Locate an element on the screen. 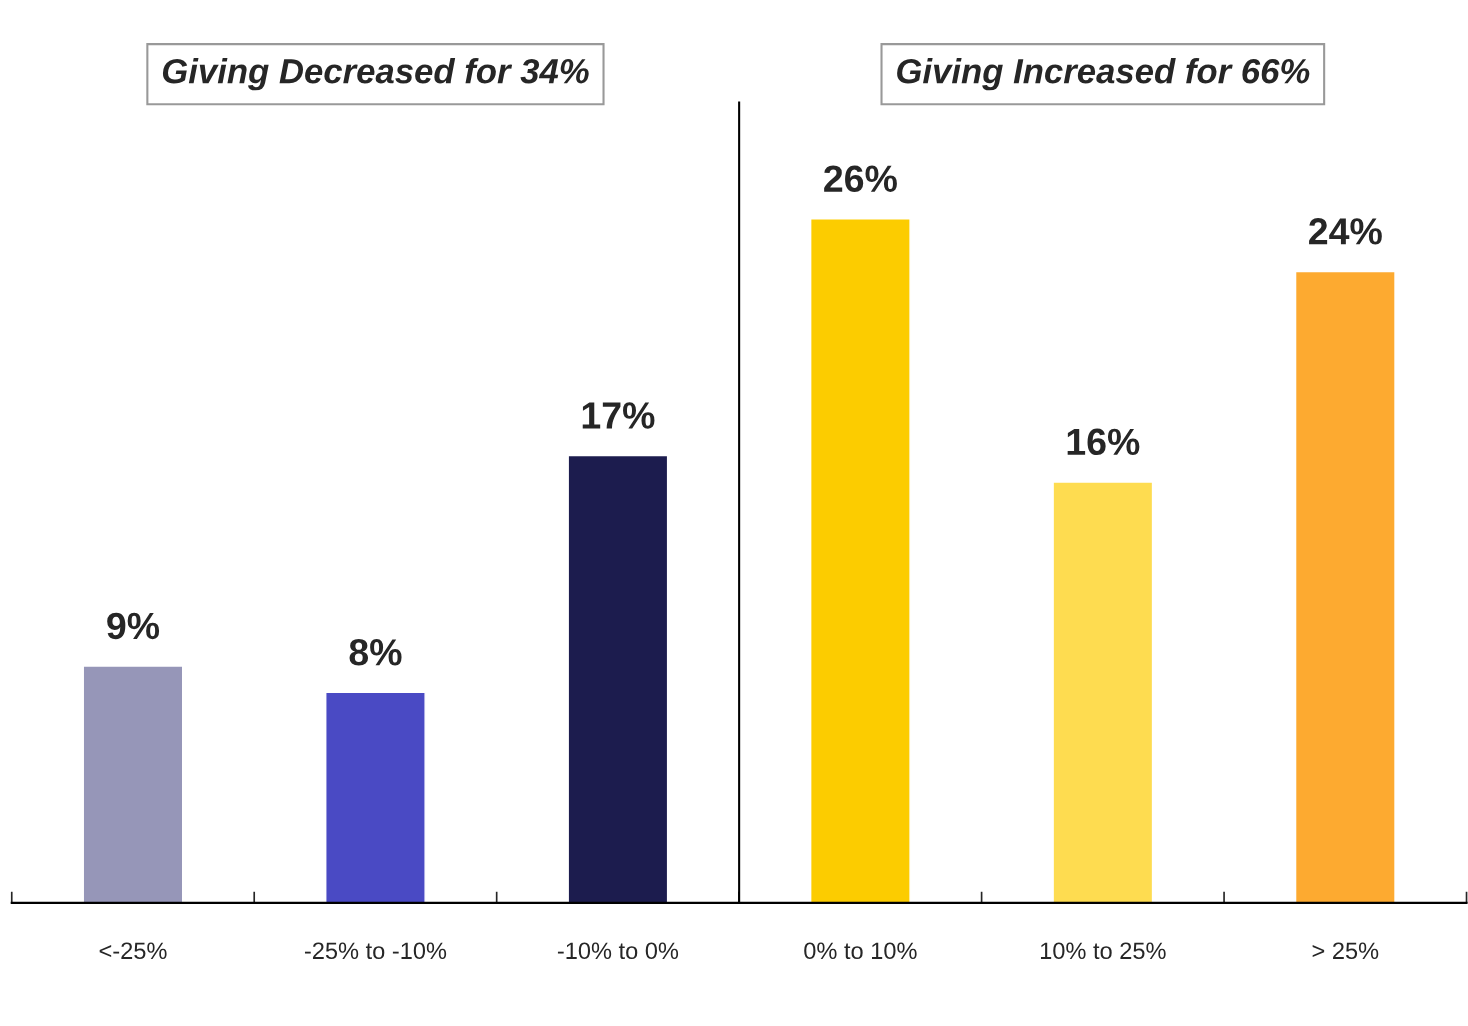 Image resolution: width=1468 pixels, height=1026 pixels. data-label: 8% is located at coordinates (375, 652).